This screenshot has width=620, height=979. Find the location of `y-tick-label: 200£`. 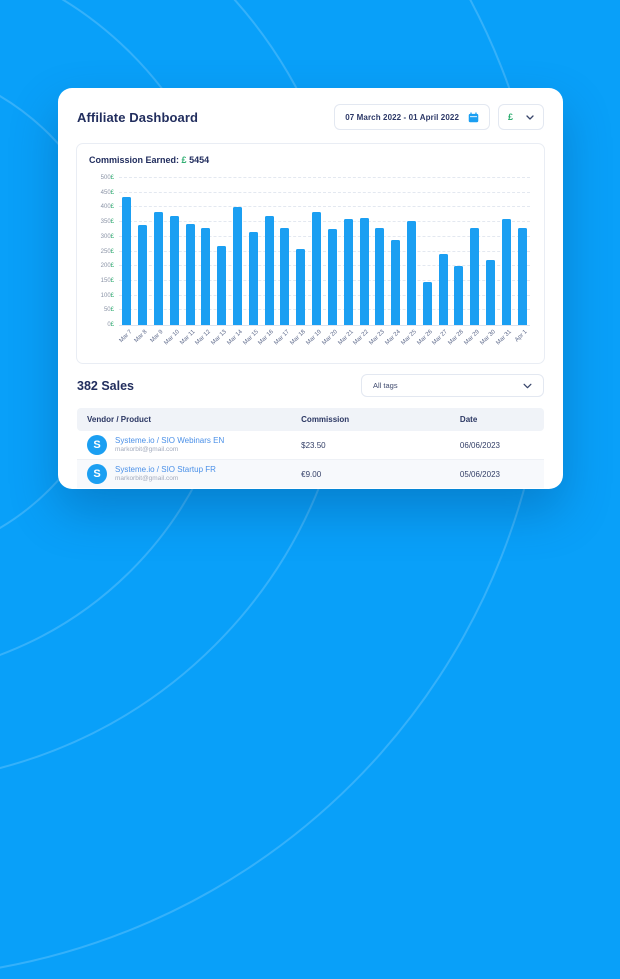

y-tick-label: 200£ is located at coordinates (107, 266).